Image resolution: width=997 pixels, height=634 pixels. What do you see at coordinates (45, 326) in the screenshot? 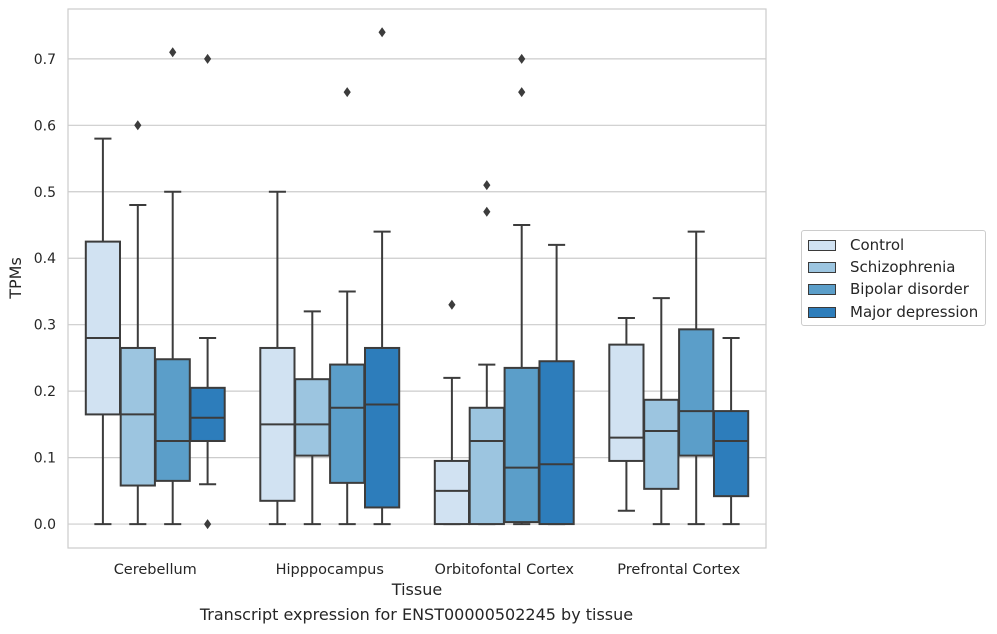
I see `y-tick-label: 0.3` at bounding box center [45, 326].